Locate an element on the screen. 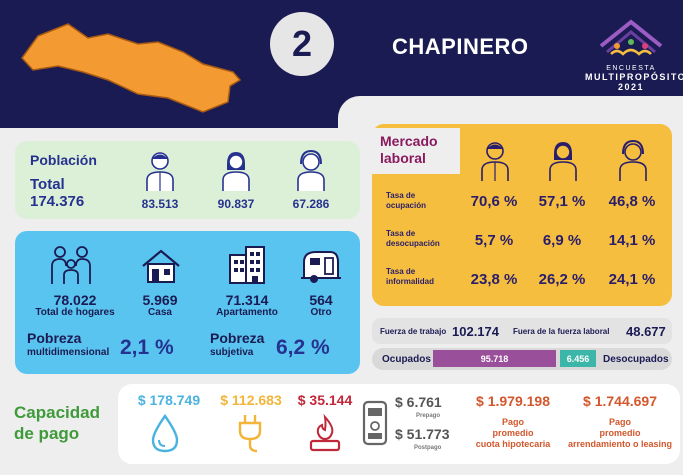 Image resolution: width=683 pixels, height=475 pixels. population-women: 90.837 is located at coordinates (236, 204).